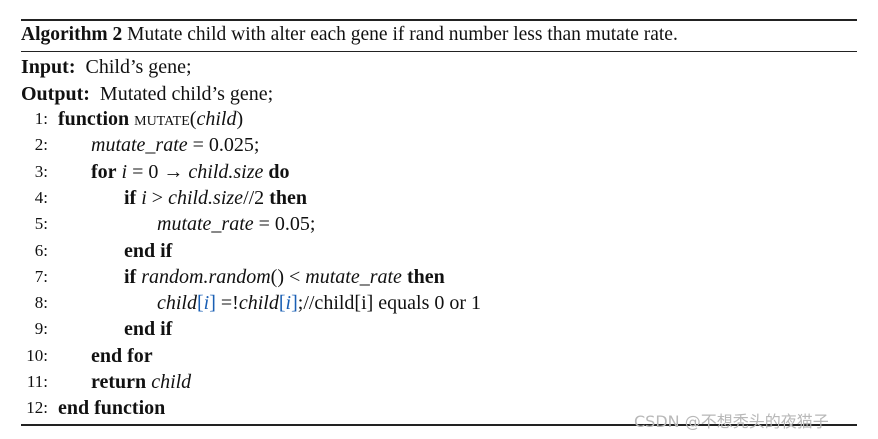 This screenshot has width=878, height=439. I want to click on code-text: if random.random() < mutate_rate then, so click(284, 277).